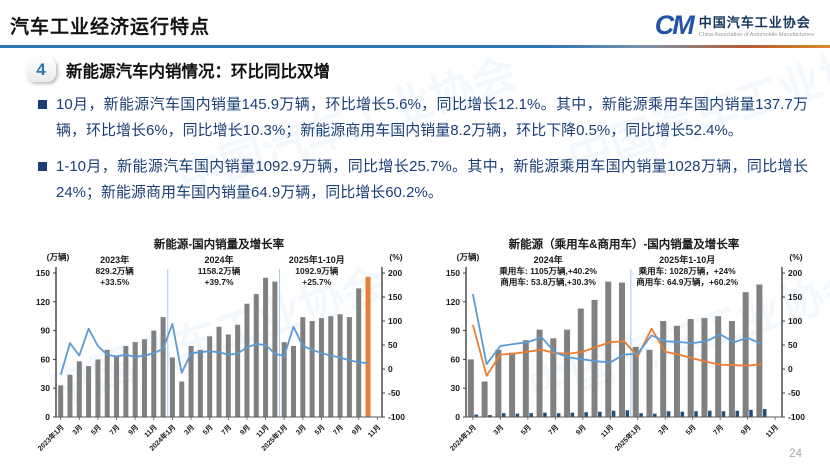 Image resolution: width=830 pixels, height=468 pixels. I want to click on section-header: 4 新能源汽车内销情况：环比同比双增, so click(428, 69).